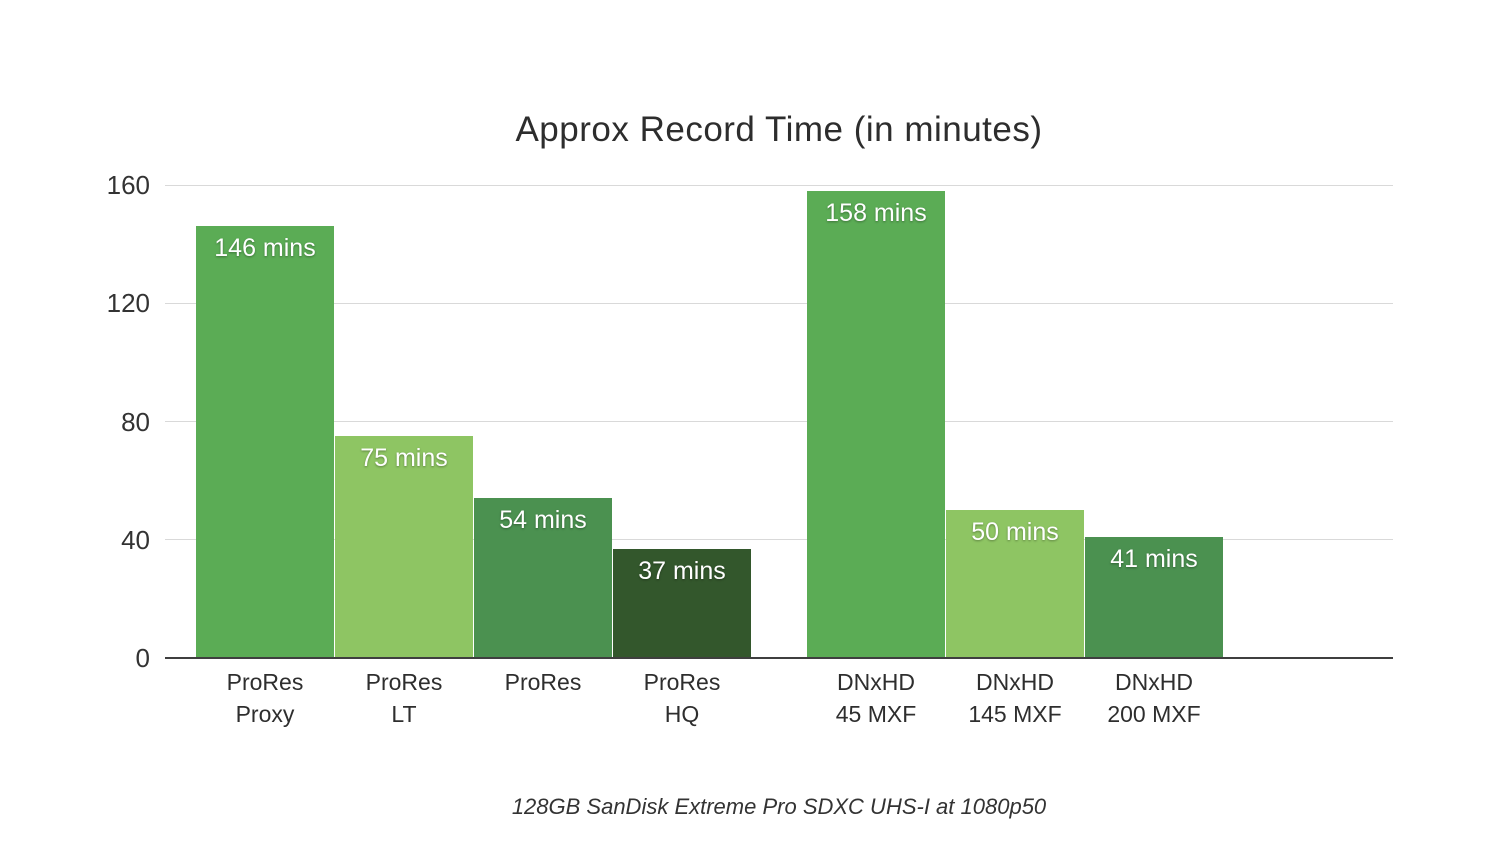 This screenshot has height=844, width=1500. I want to click on bar-dnxhd-145-mxf: 50 mins, so click(1015, 584).